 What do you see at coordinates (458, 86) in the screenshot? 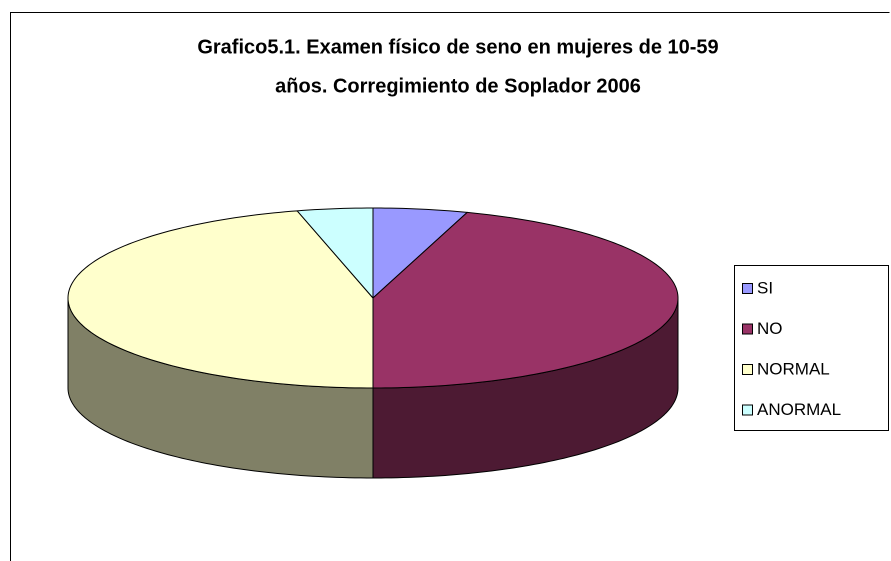
I see `chart-title: años. Corregimiento de Soplador 2006` at bounding box center [458, 86].